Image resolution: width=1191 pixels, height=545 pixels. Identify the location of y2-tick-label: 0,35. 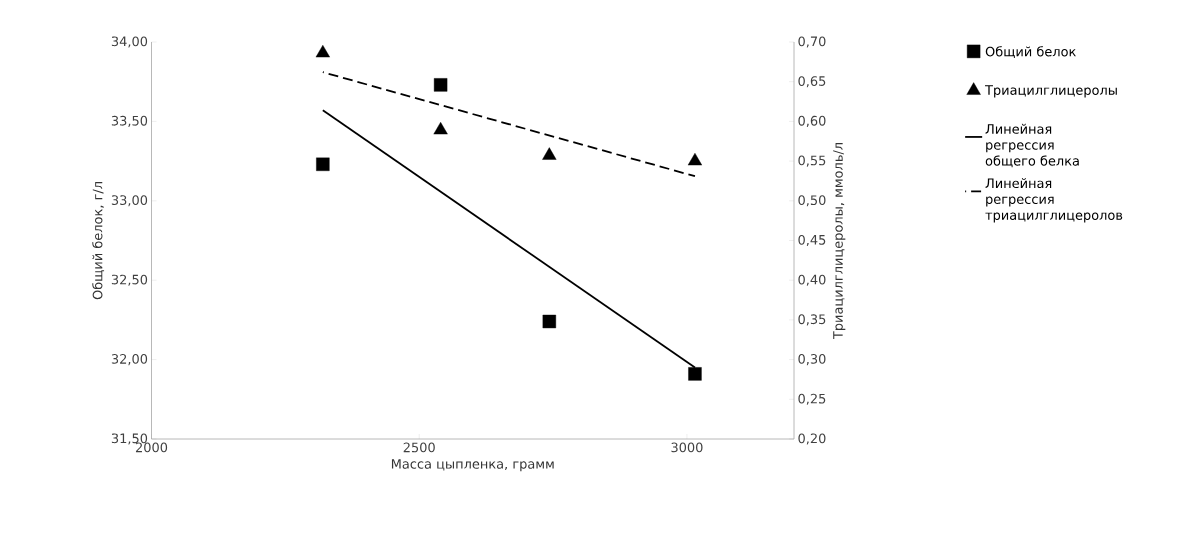
(812, 320).